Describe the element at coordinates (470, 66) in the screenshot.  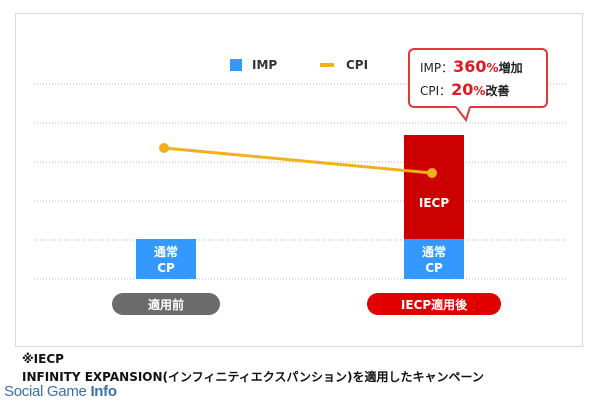
I see `callout-imp-value: 360` at that location.